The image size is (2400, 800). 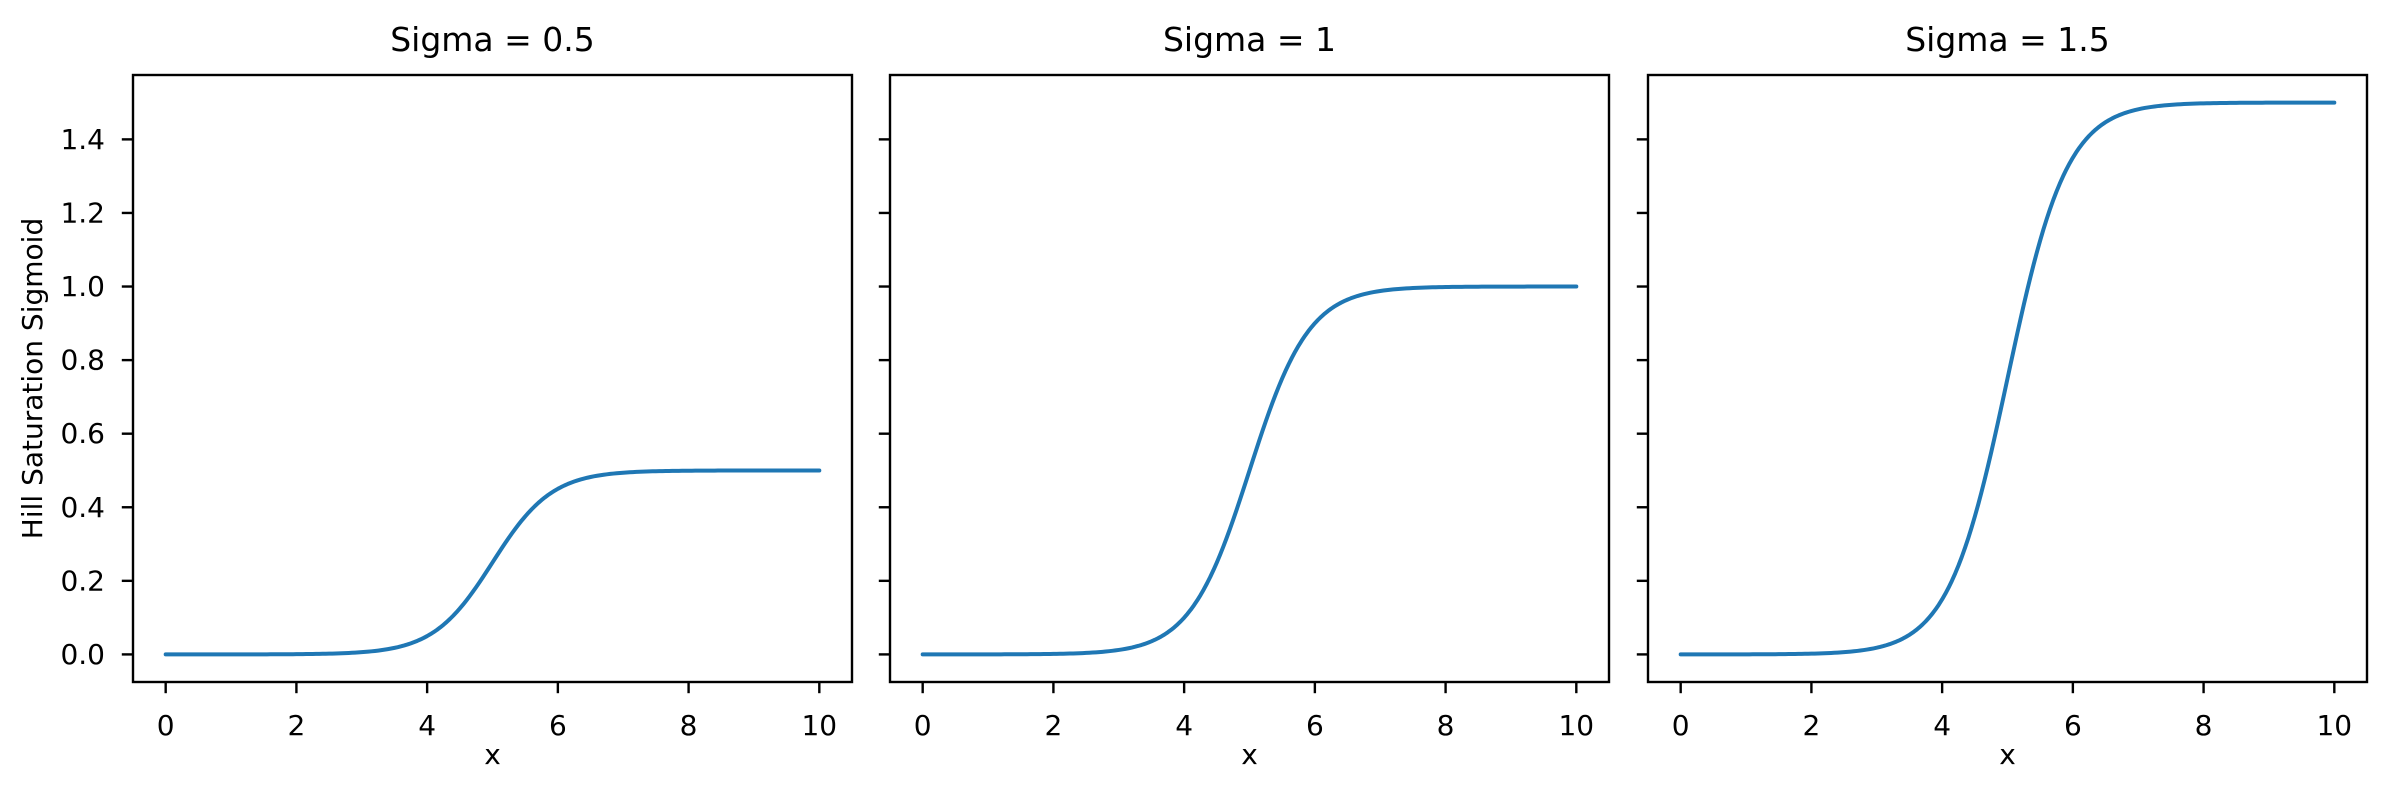 I want to click on subplot-title: Sigma = 0.5, so click(x=492, y=39).